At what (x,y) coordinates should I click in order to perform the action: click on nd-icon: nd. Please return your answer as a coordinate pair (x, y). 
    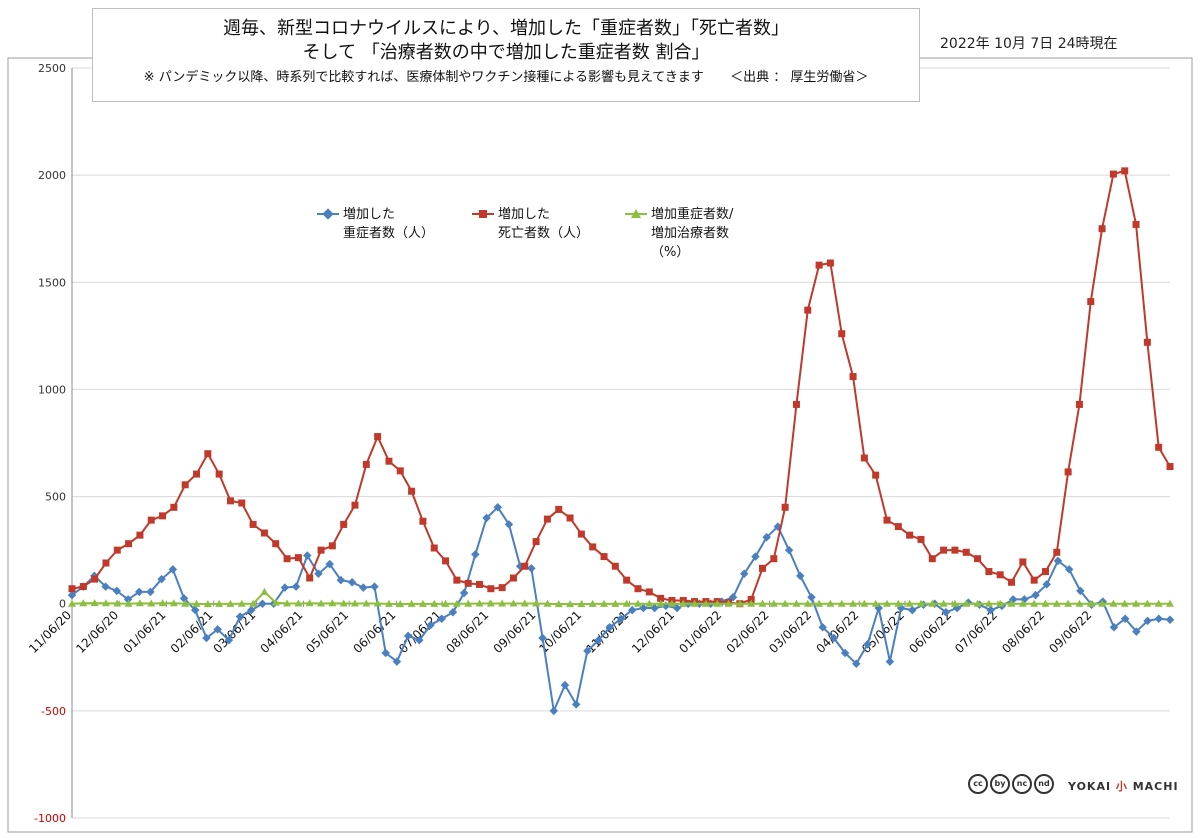
    Looking at the image, I should click on (1044, 784).